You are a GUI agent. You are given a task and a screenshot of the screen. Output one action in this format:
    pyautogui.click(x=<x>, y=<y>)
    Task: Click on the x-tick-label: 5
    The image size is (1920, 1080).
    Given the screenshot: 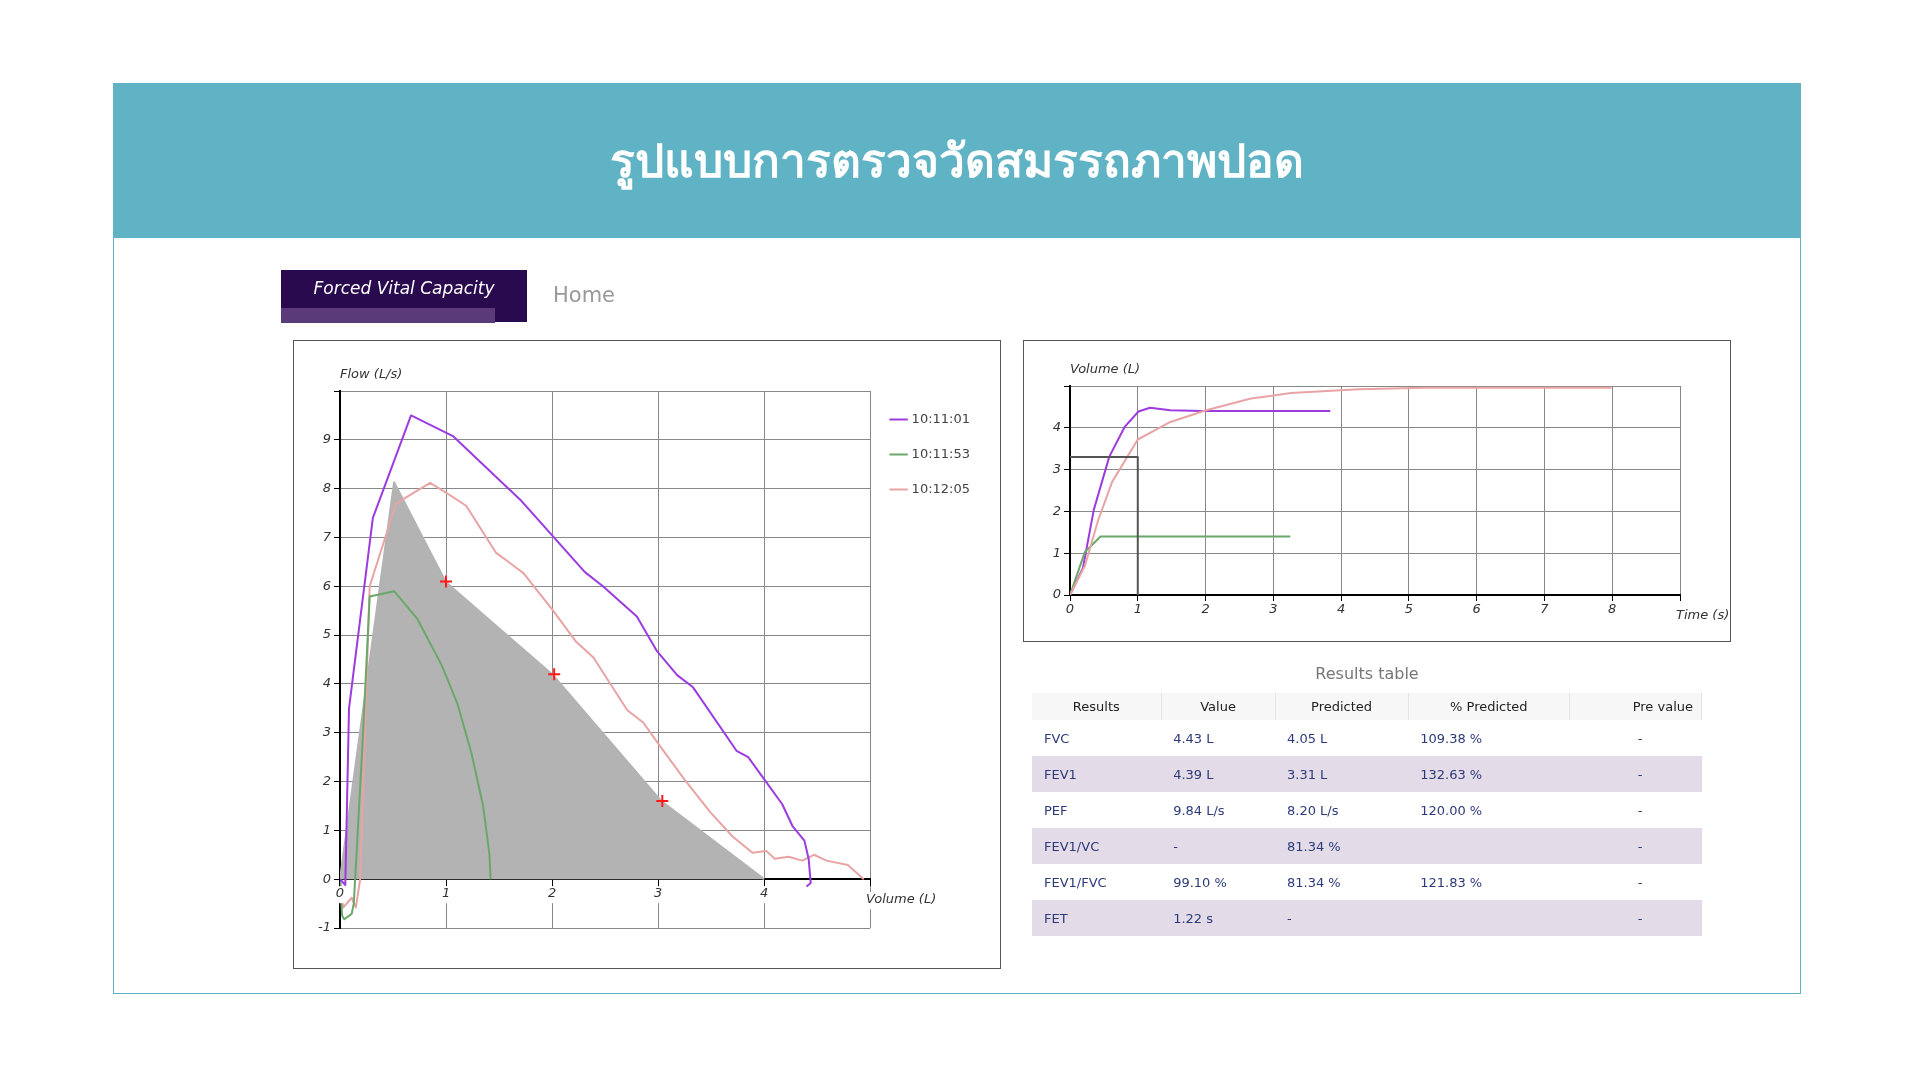 What is the action you would take?
    pyautogui.click(x=1409, y=608)
    